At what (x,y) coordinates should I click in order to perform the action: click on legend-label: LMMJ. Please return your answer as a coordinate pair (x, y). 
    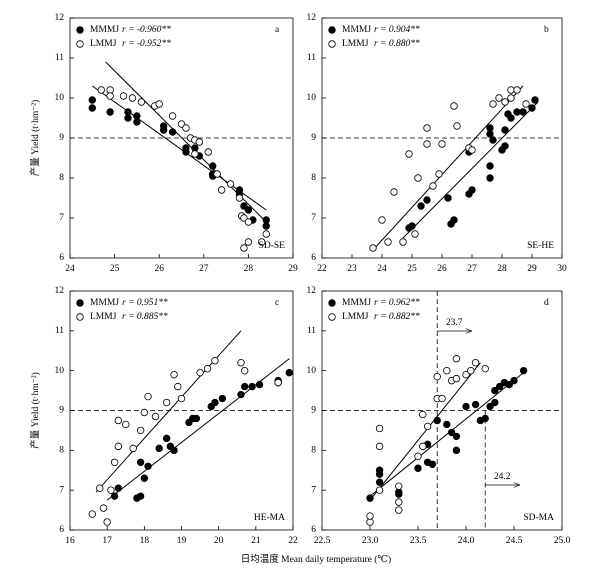
    Looking at the image, I should click on (355, 317).